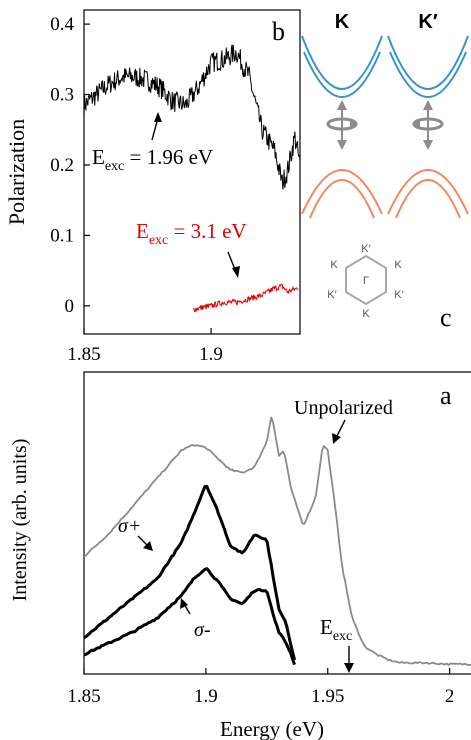 This screenshot has width=471, height=740. Describe the element at coordinates (62, 165) in the screenshot. I see `panel-b-ytick-label: 0.2` at that location.